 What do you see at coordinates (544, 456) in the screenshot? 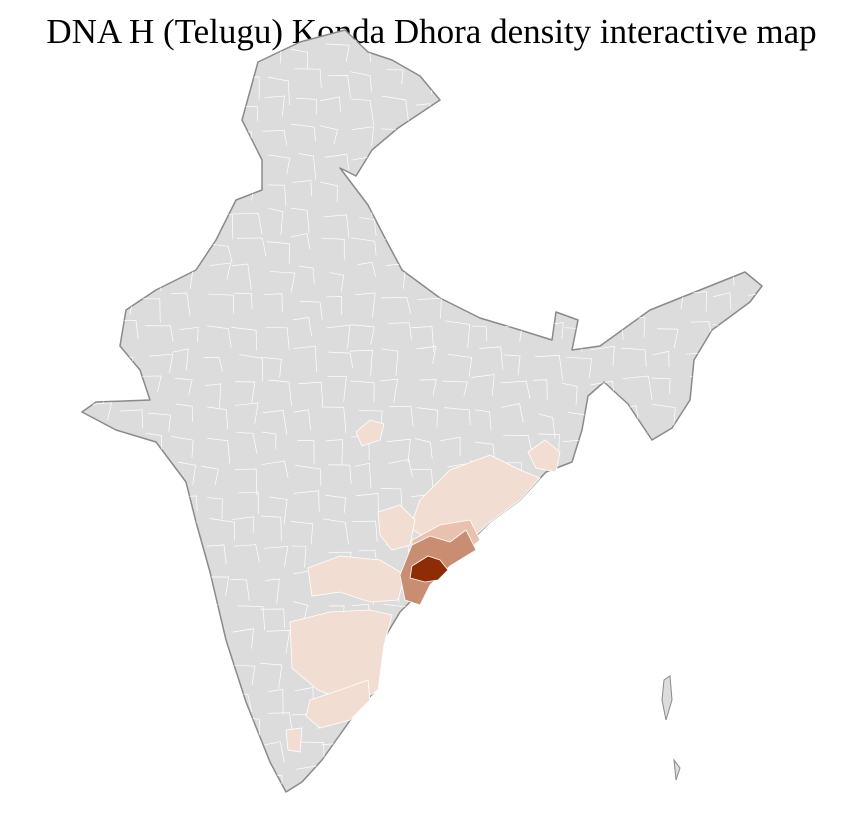
I see `region-west-bengal` at bounding box center [544, 456].